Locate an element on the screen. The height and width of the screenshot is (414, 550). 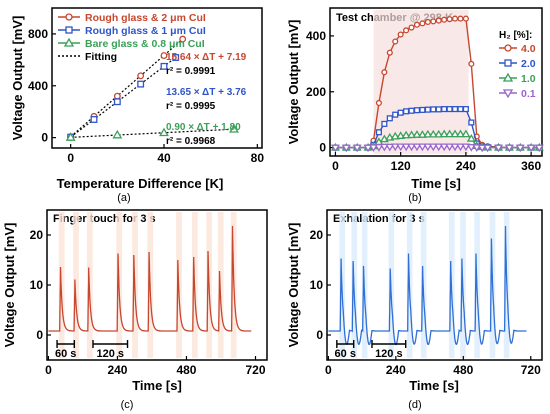
panel-caption: (b) is located at coordinates (414, 198).